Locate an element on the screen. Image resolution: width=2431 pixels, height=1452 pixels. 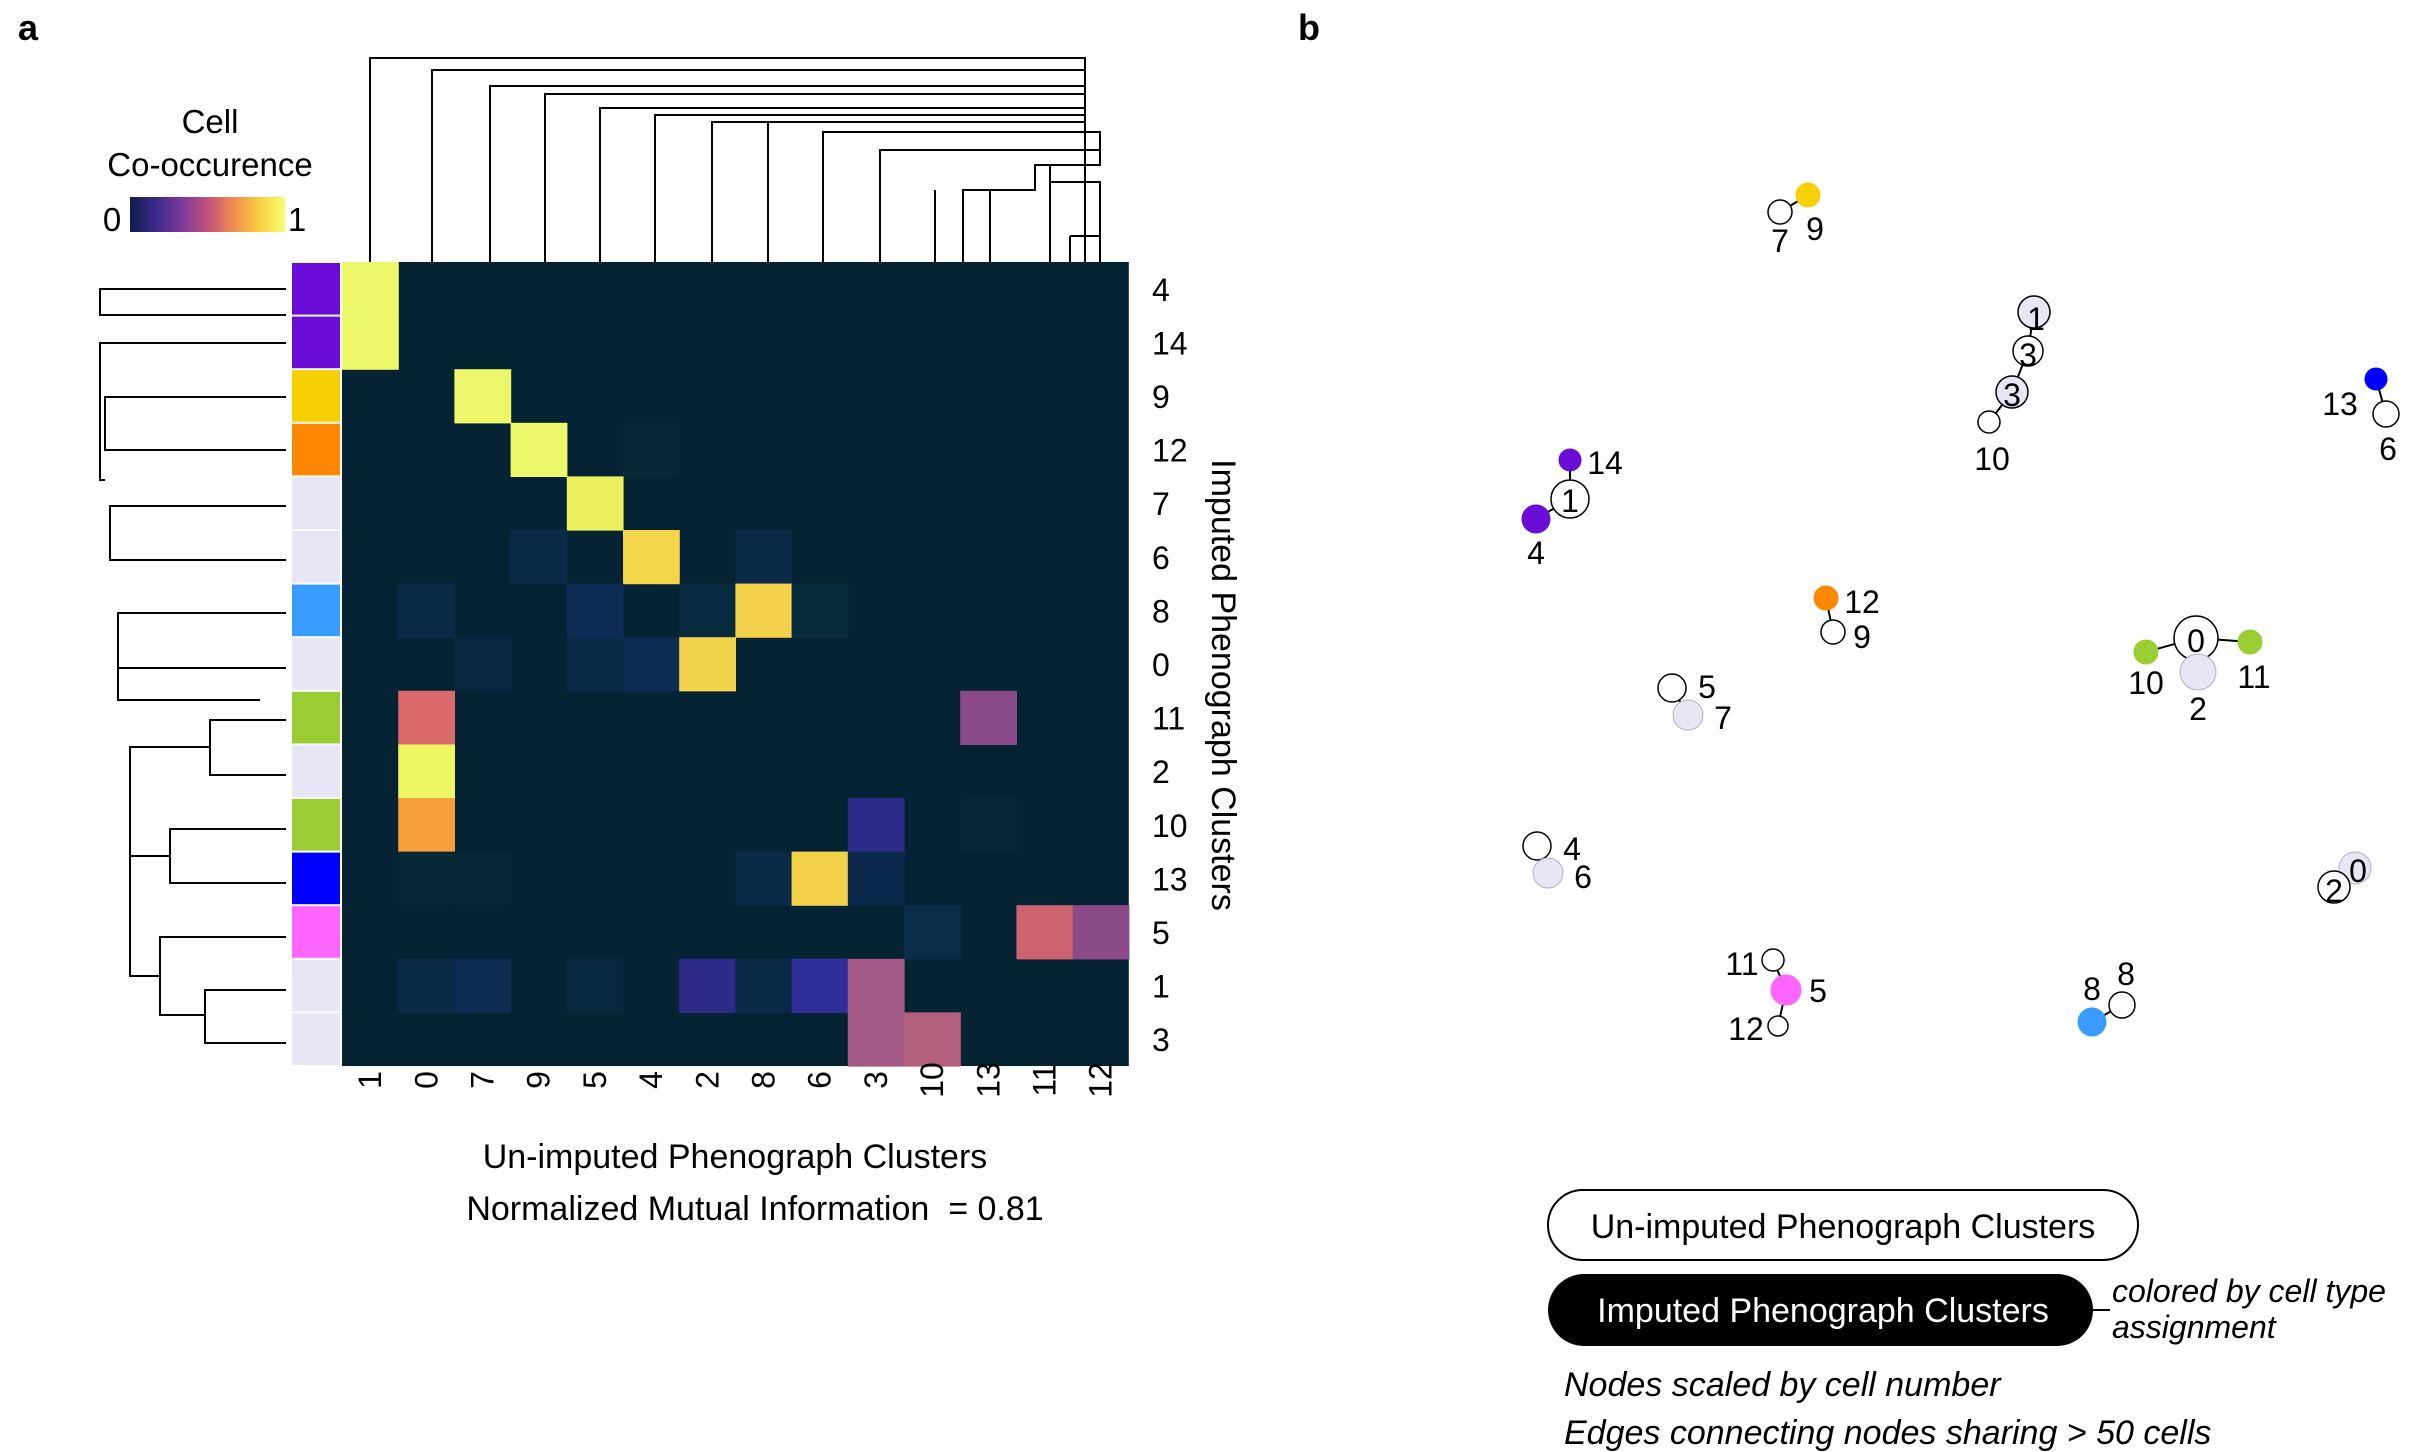
y-tick-label: 11 is located at coordinates (1168, 719).